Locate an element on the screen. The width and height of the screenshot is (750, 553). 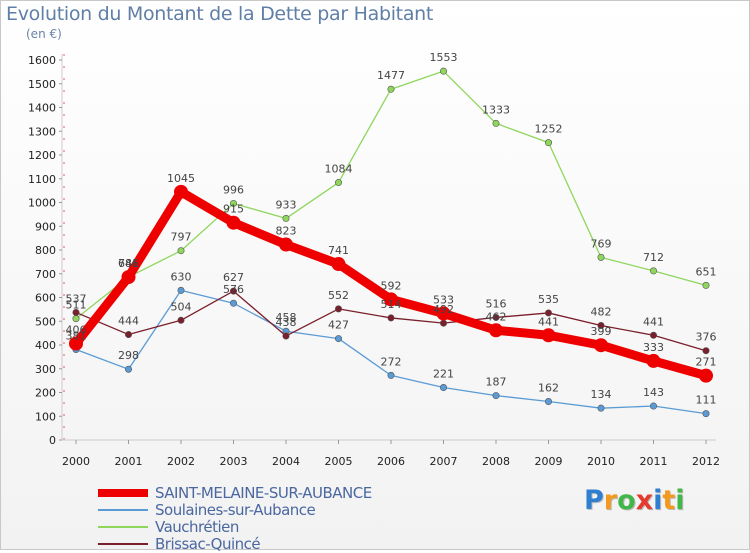
y-tick-label: 0 is located at coordinates (52, 440).